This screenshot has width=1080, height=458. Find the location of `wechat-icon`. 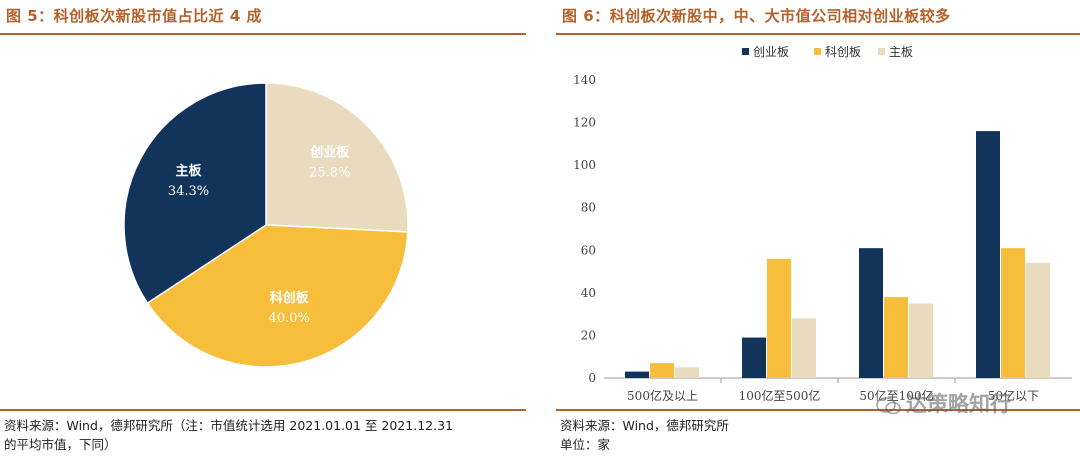

wechat-icon is located at coordinates (888, 406).